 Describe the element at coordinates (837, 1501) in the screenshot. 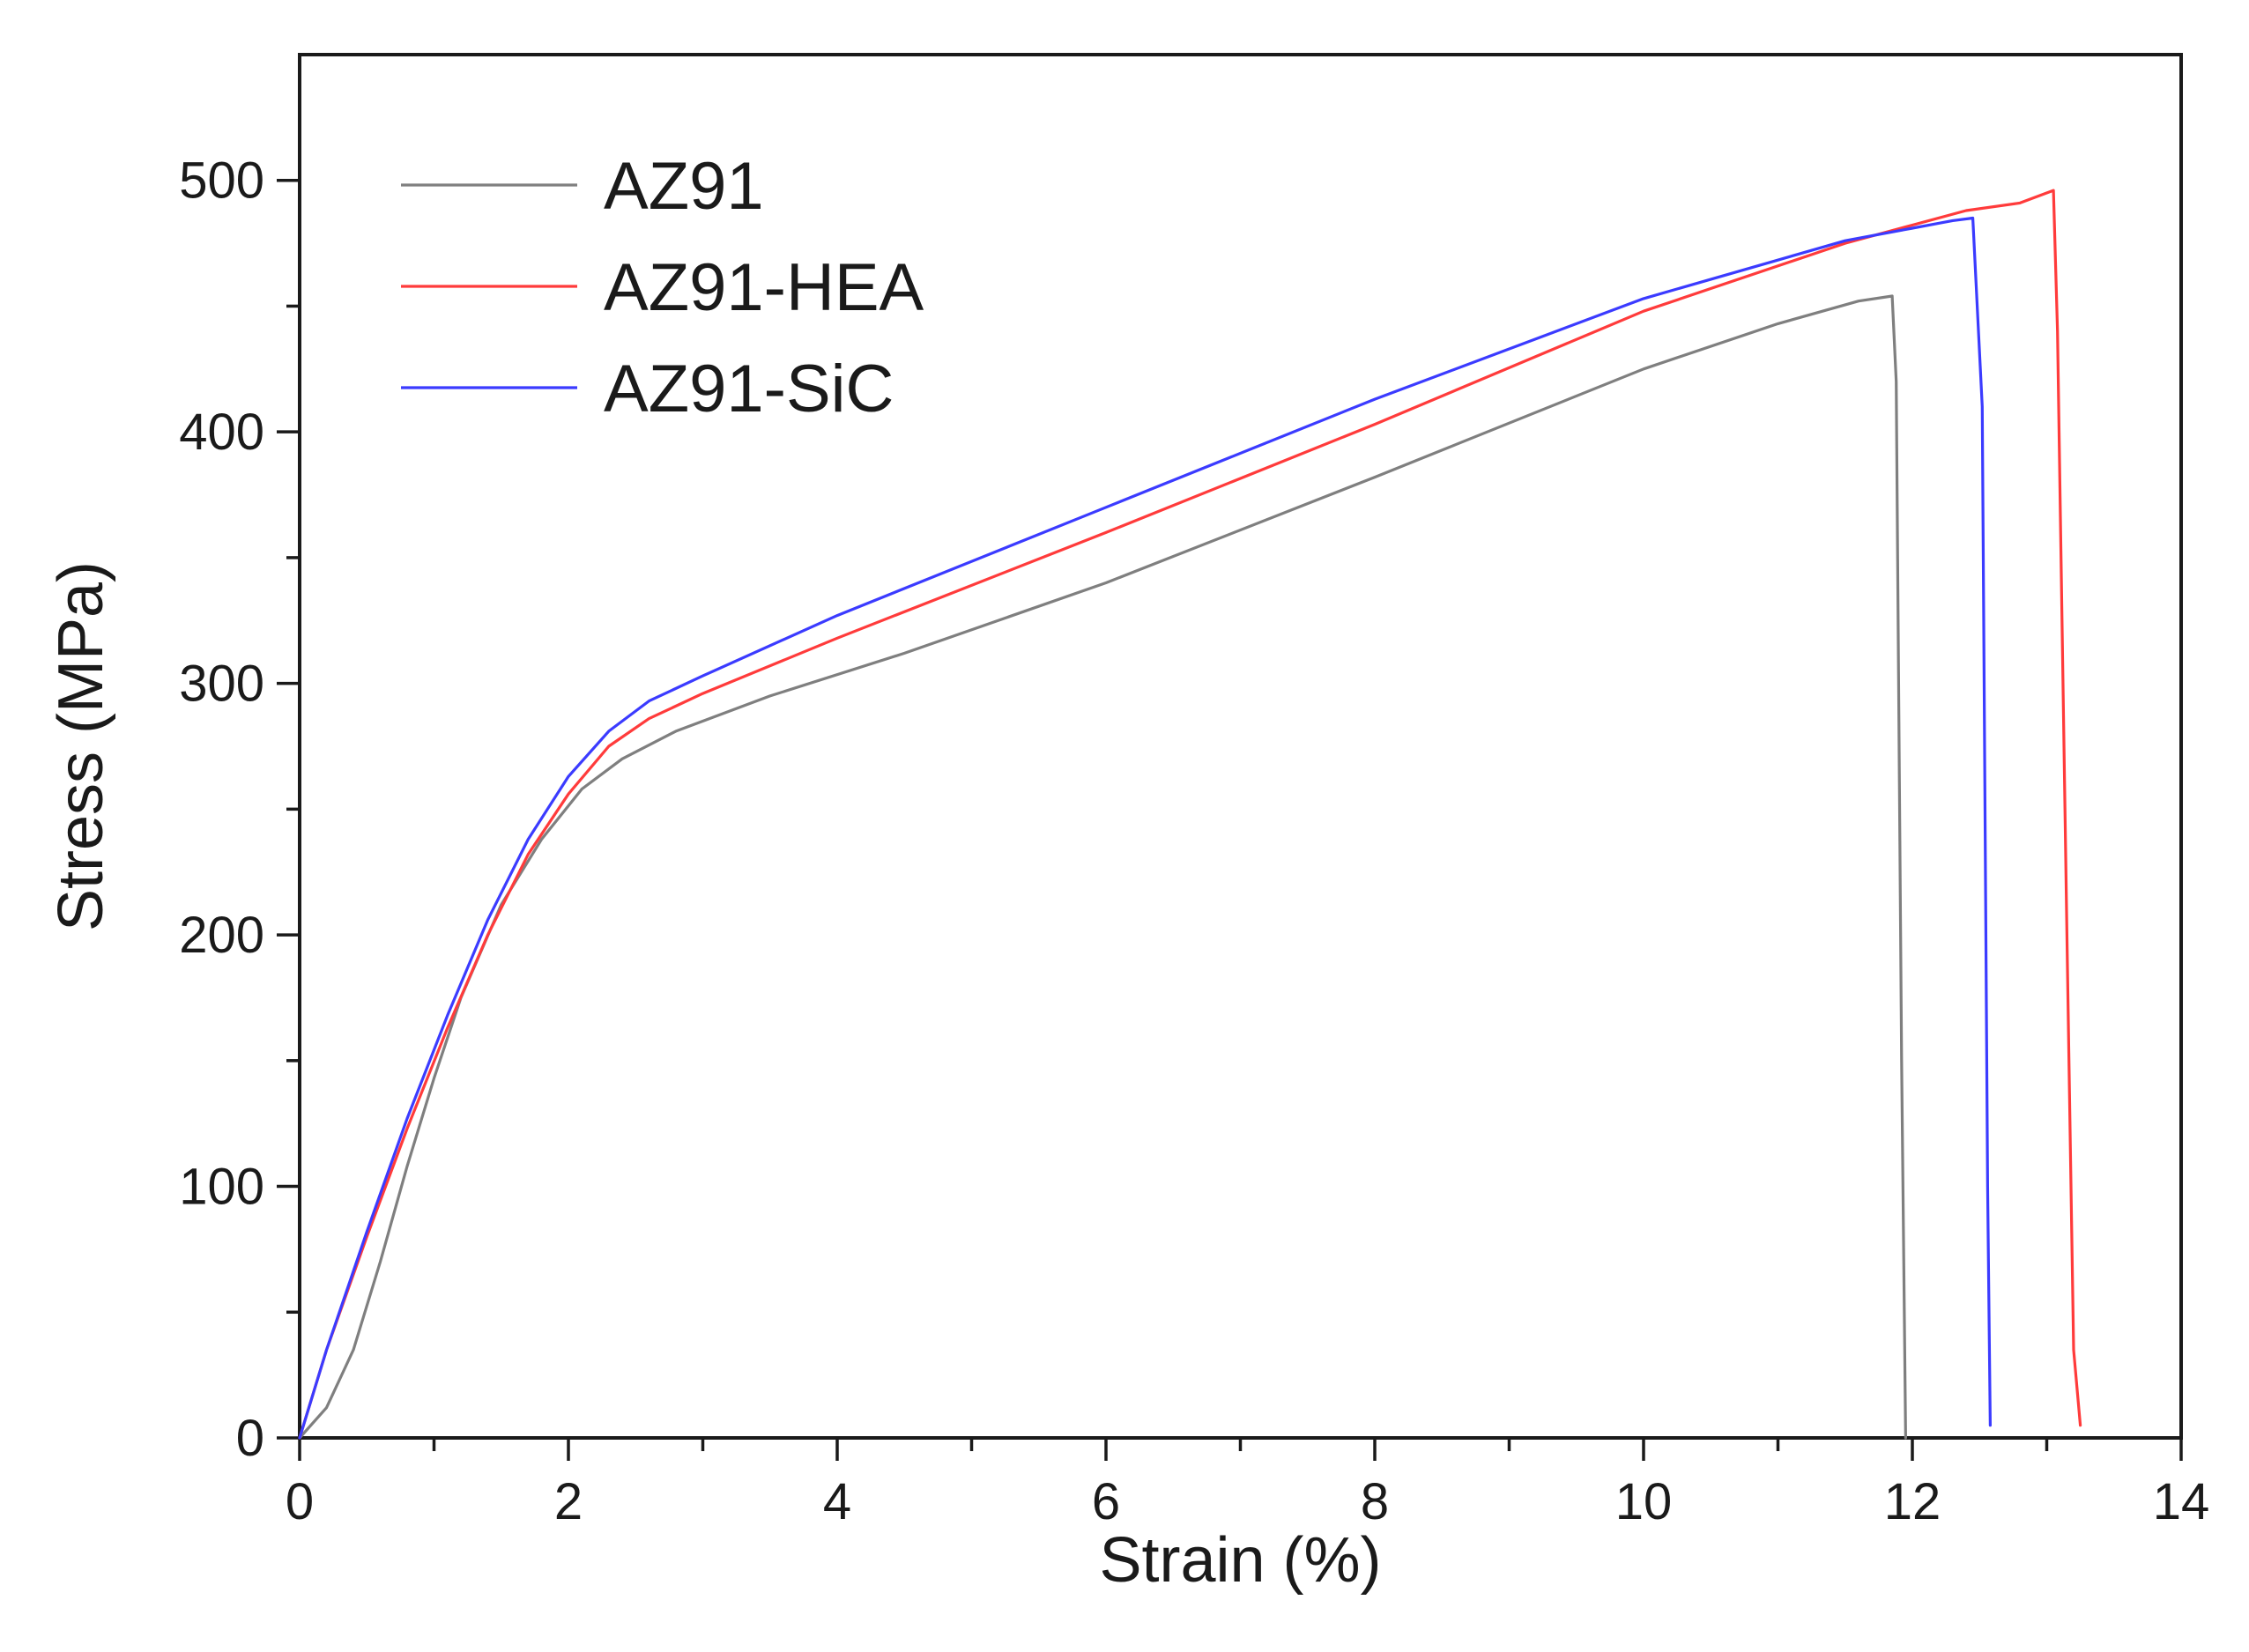

I see `x-tick-label: 4` at that location.